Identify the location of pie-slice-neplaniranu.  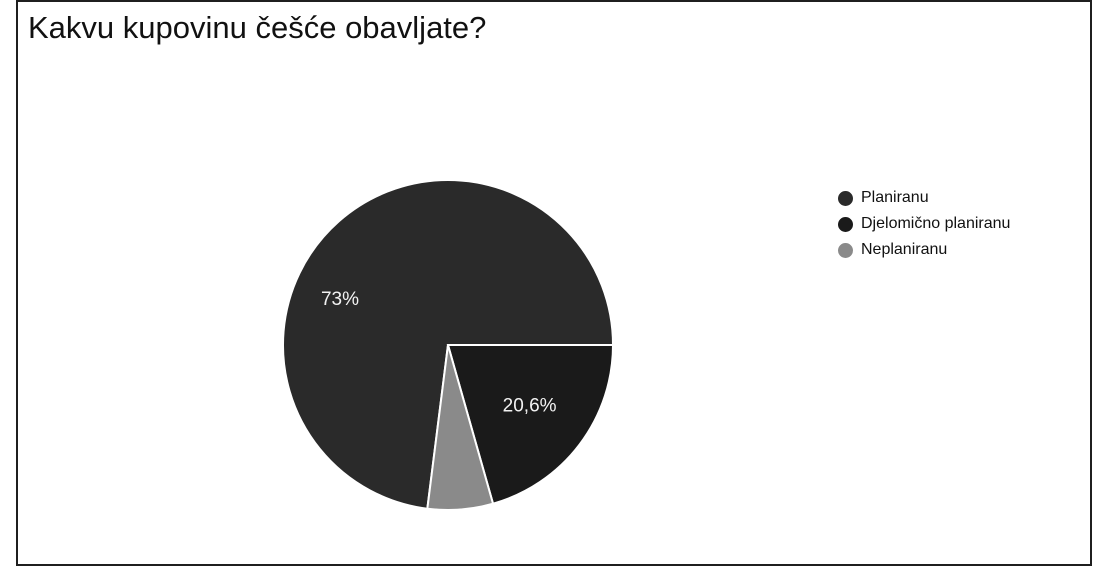
(460, 427).